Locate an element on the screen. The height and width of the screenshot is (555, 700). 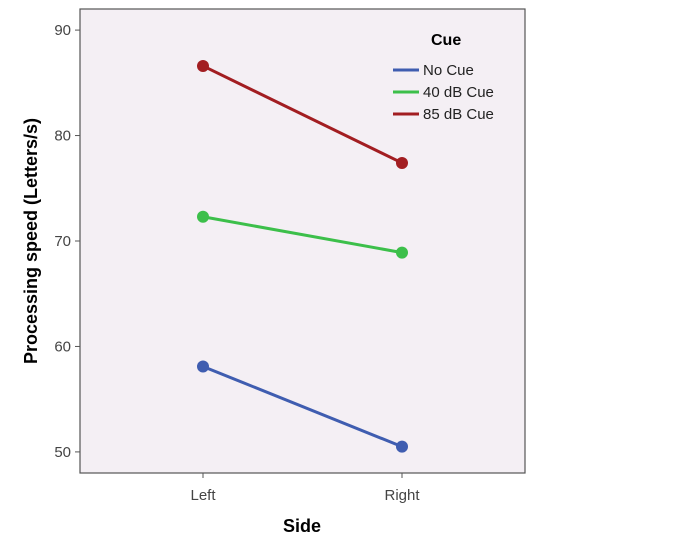
legend: Cue No Cue 40 dB Cue 85 dB Cue is located at coordinates (443, 77).